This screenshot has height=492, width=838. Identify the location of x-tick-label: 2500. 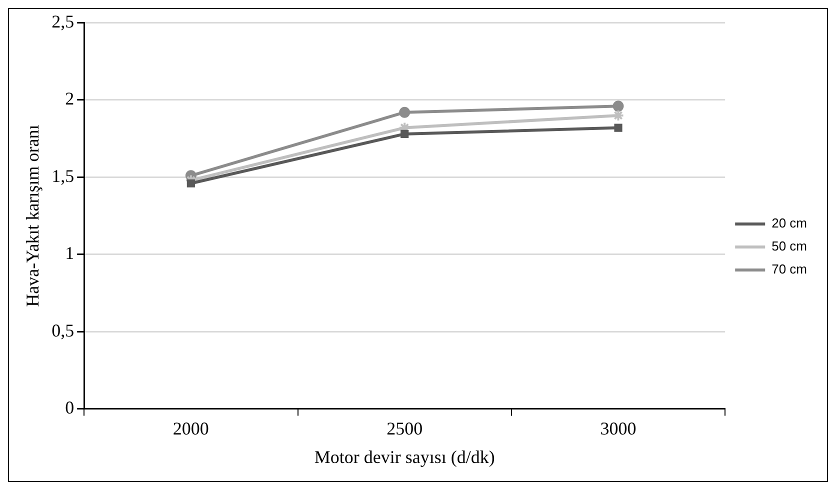
(404, 428).